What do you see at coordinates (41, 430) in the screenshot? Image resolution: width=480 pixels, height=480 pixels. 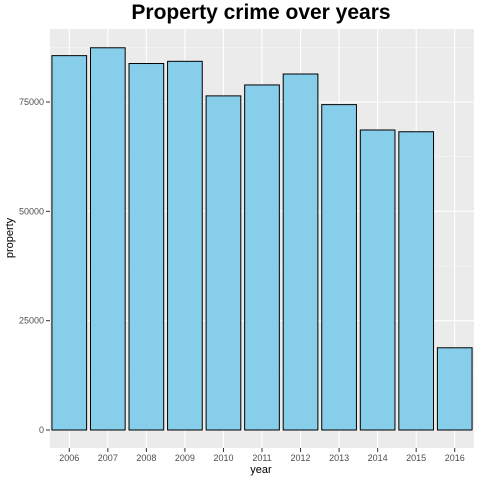 I see `y-tick-label: 0` at bounding box center [41, 430].